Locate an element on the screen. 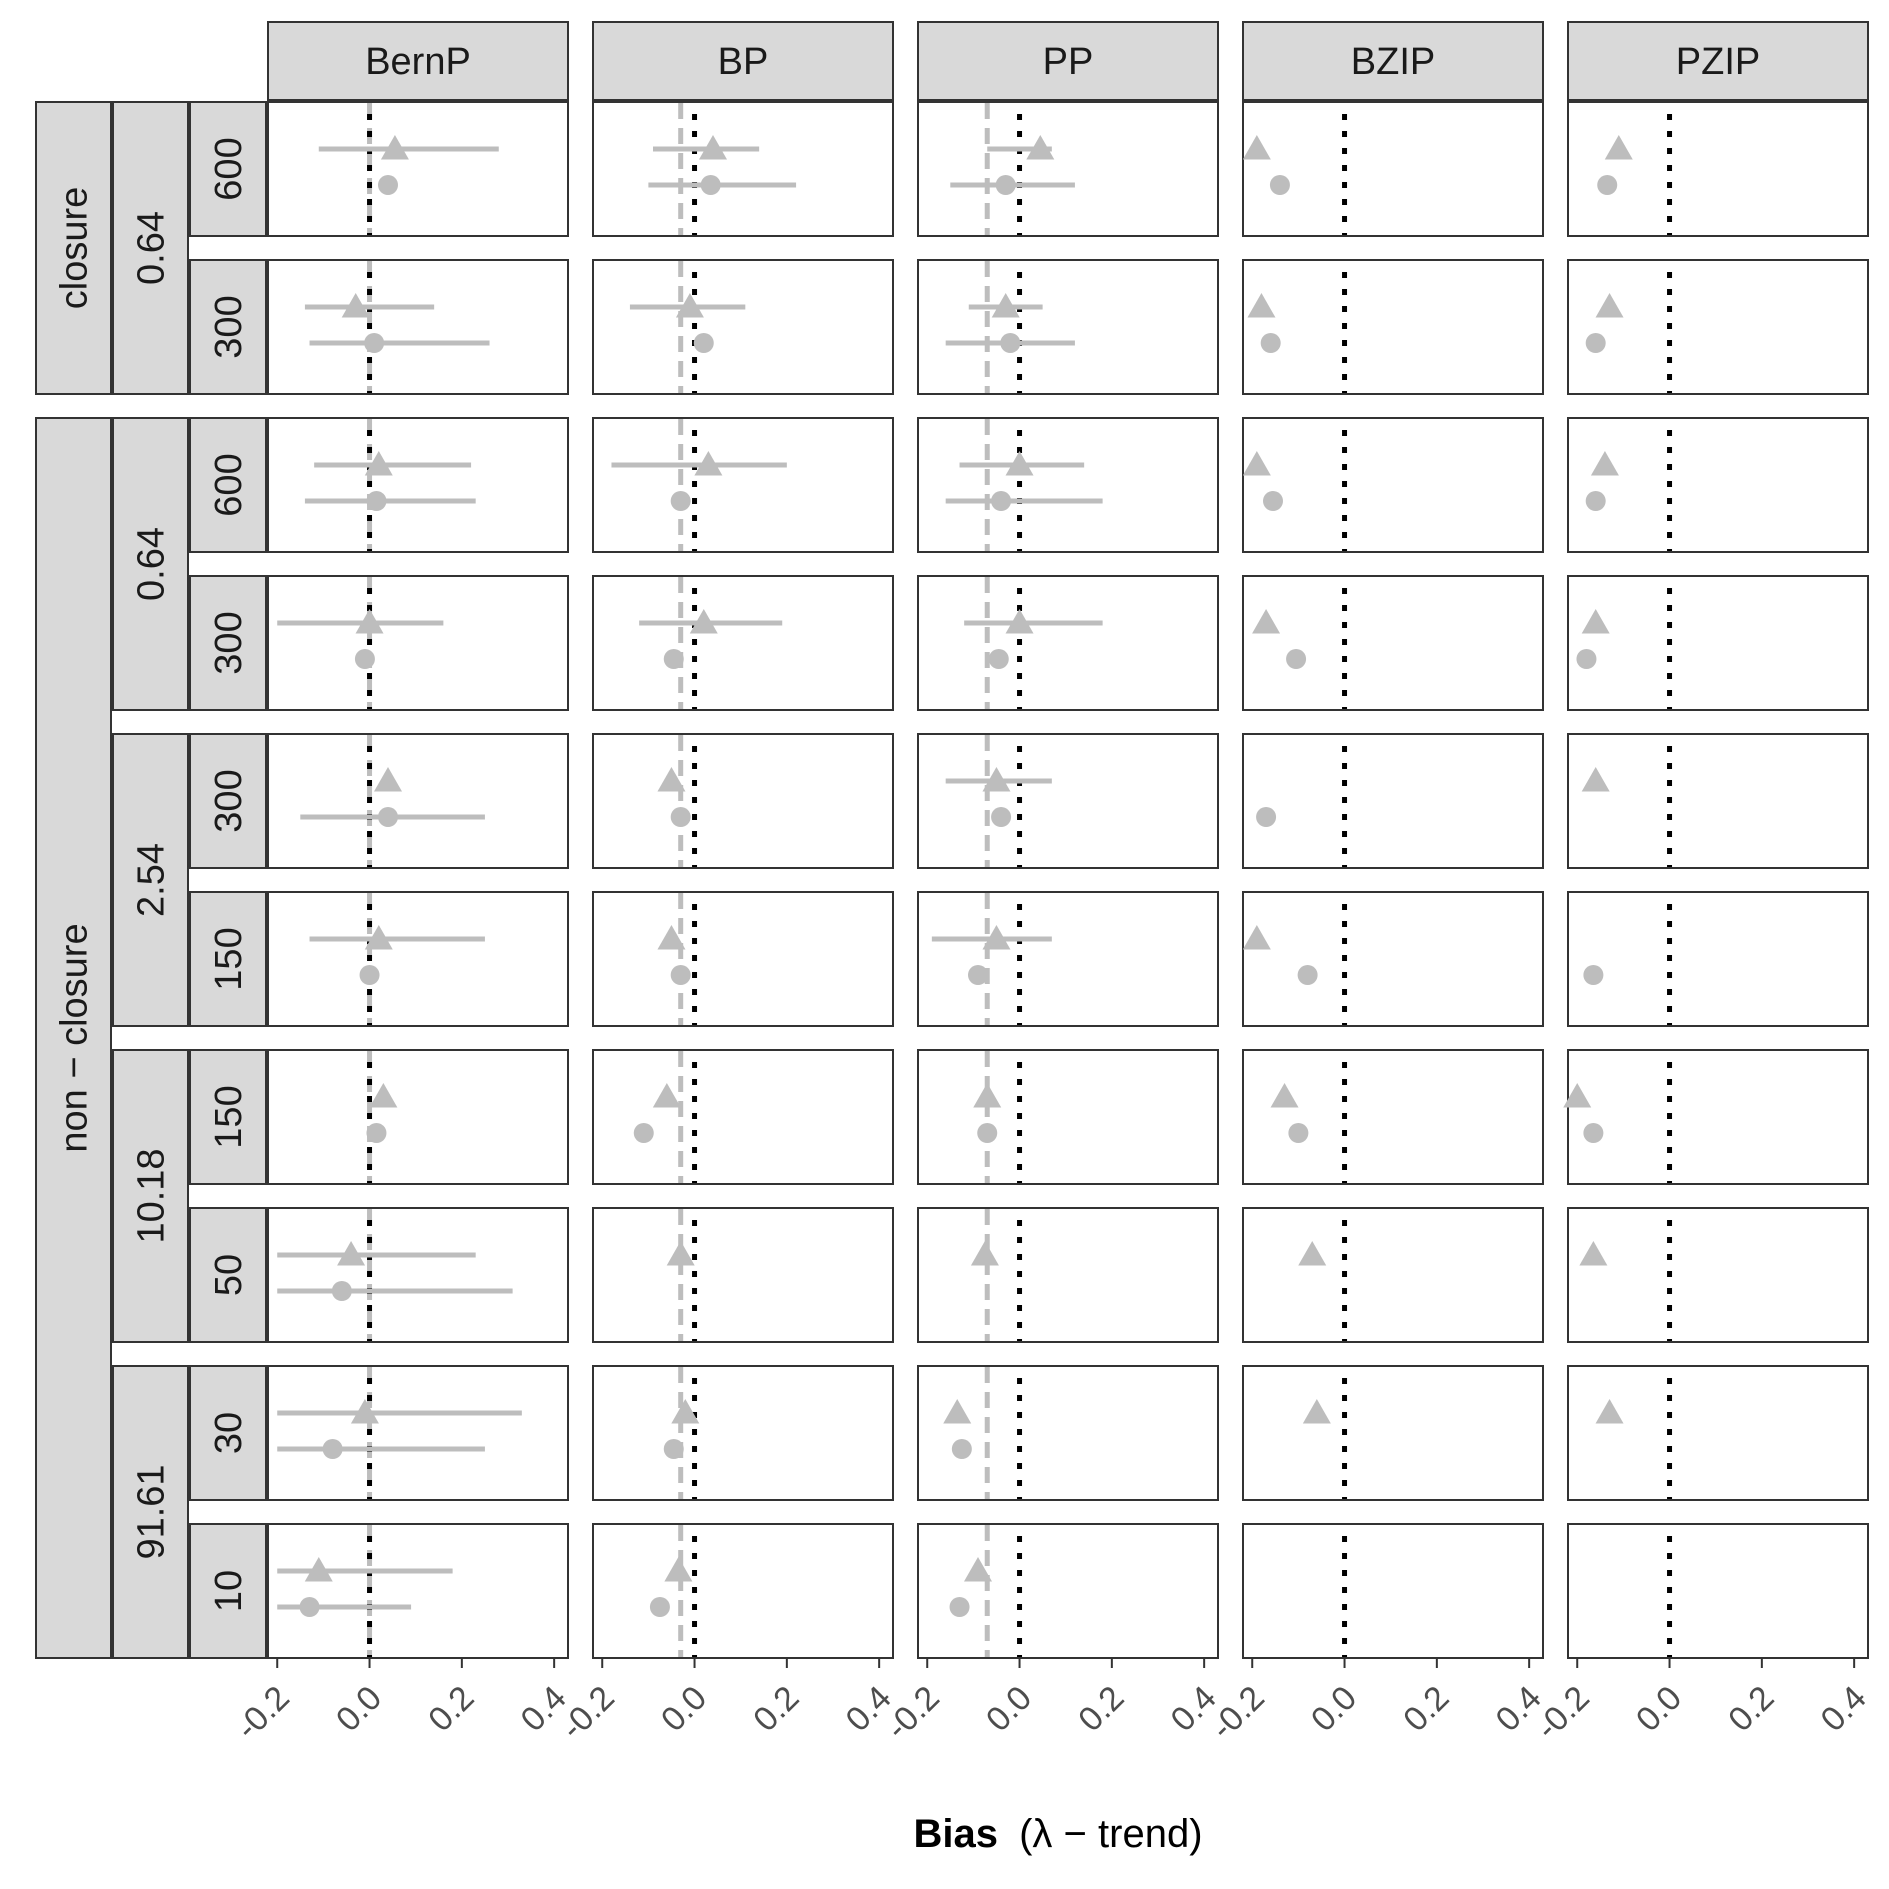 Image resolution: width=1889 pixels, height=1889 pixels. panel-r3-c3 is located at coordinates (1393, 643).